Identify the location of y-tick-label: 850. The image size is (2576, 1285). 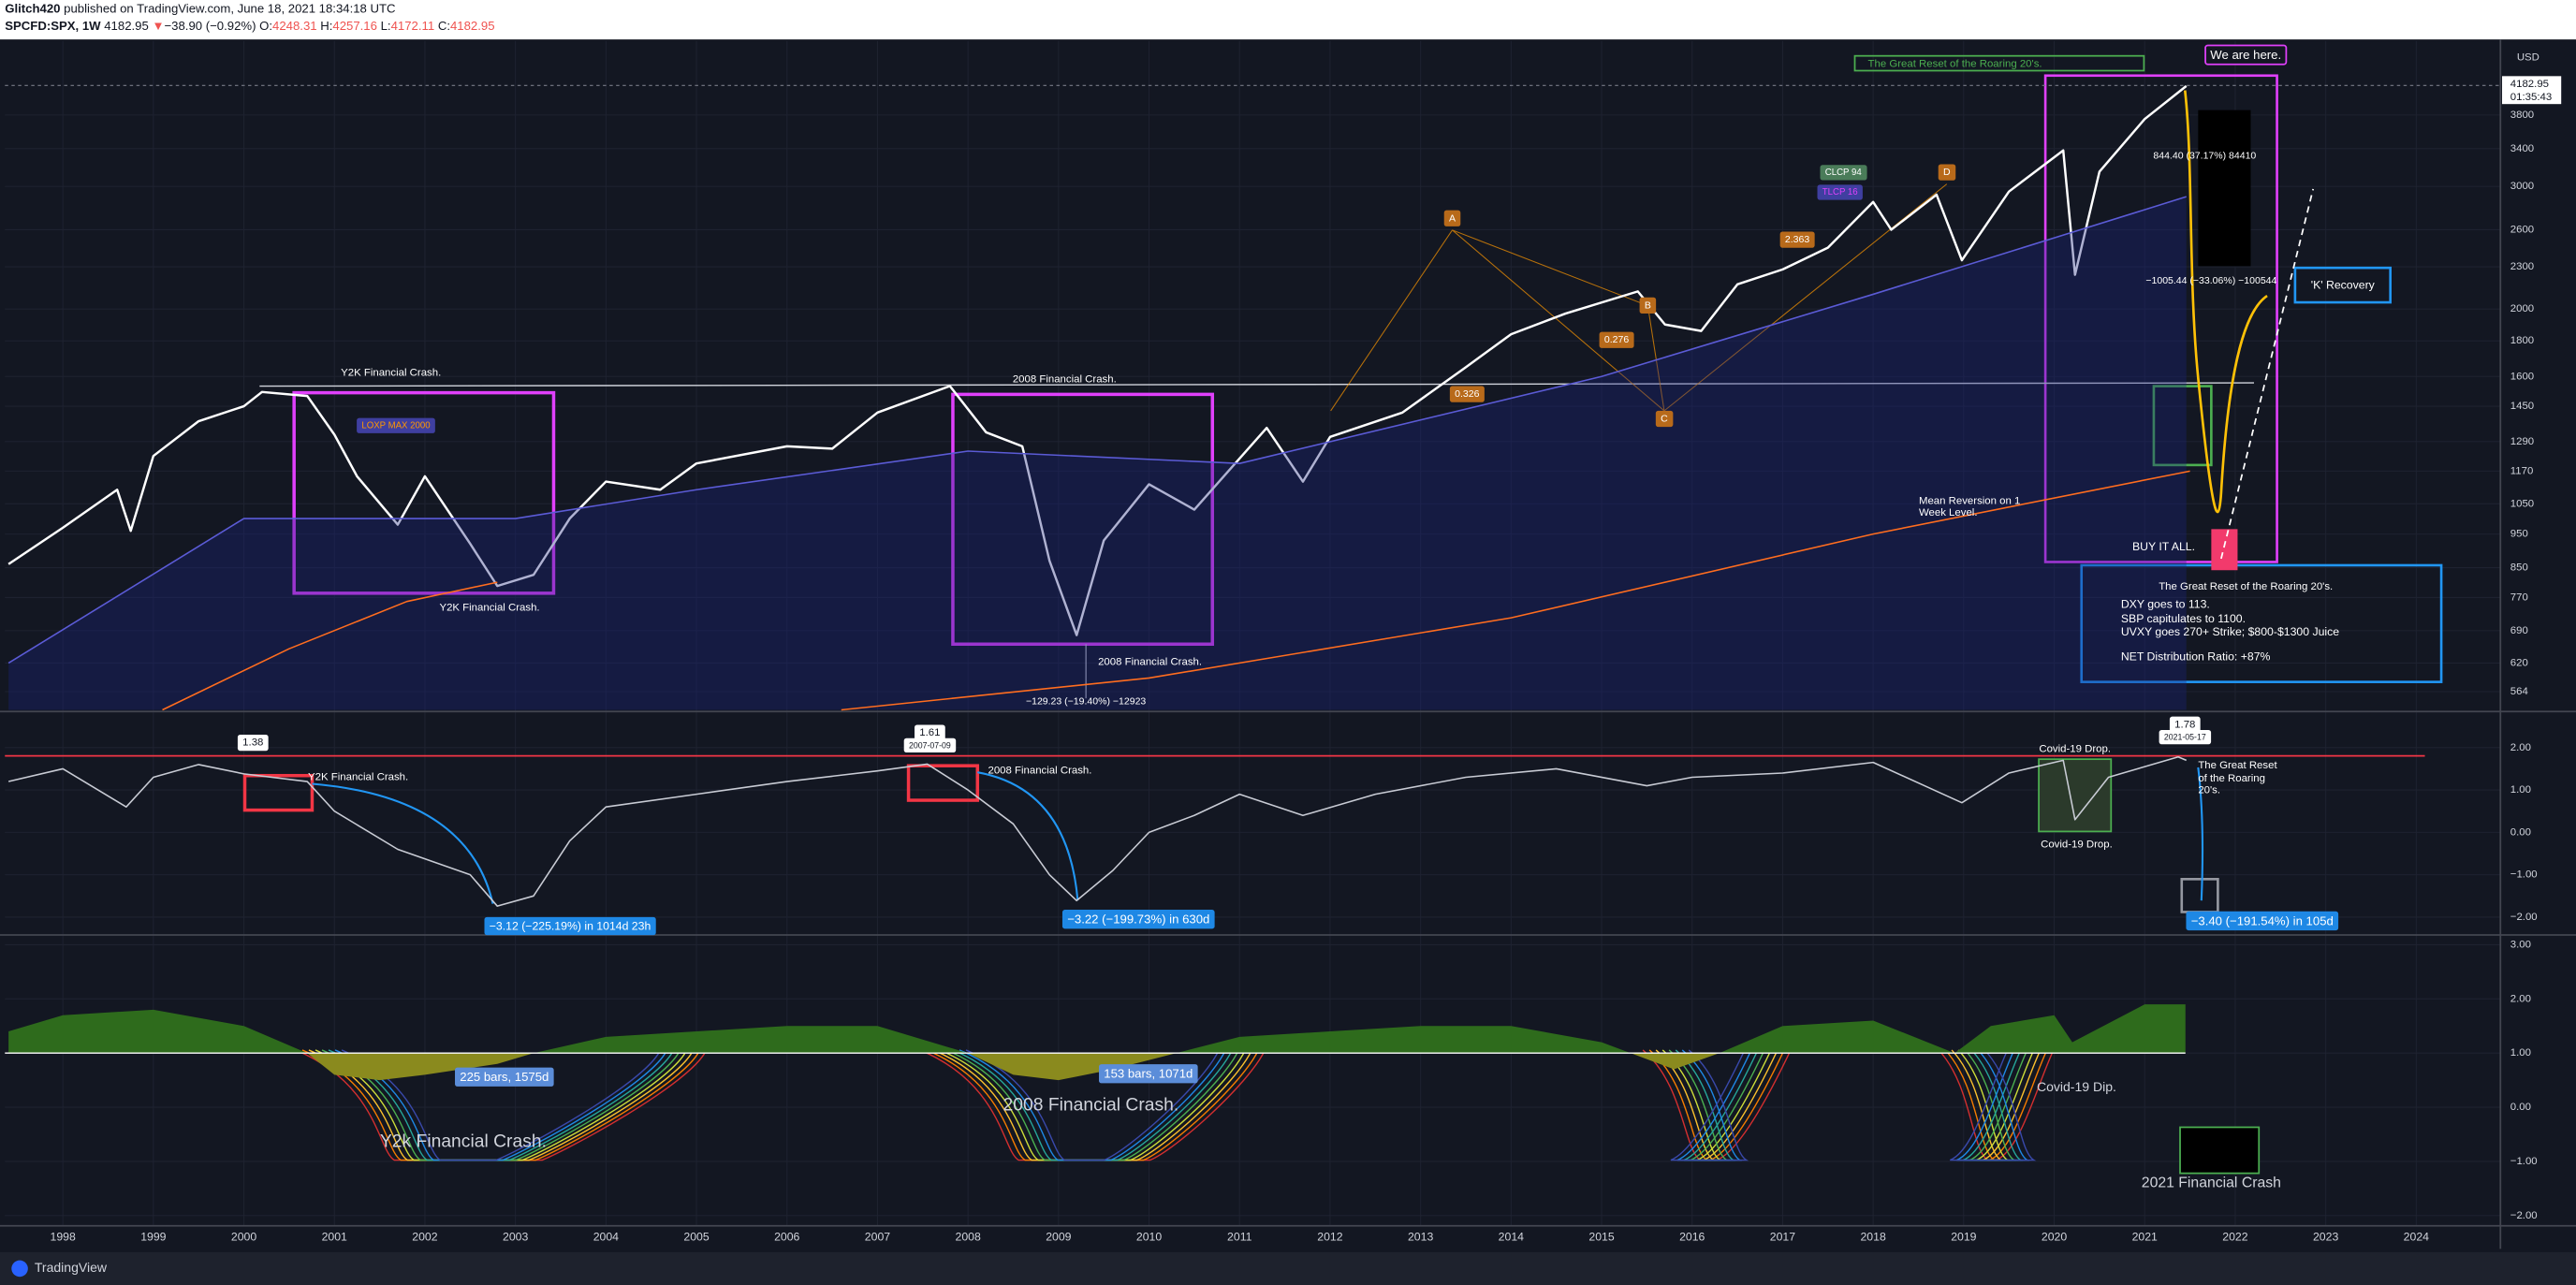
(2519, 568).